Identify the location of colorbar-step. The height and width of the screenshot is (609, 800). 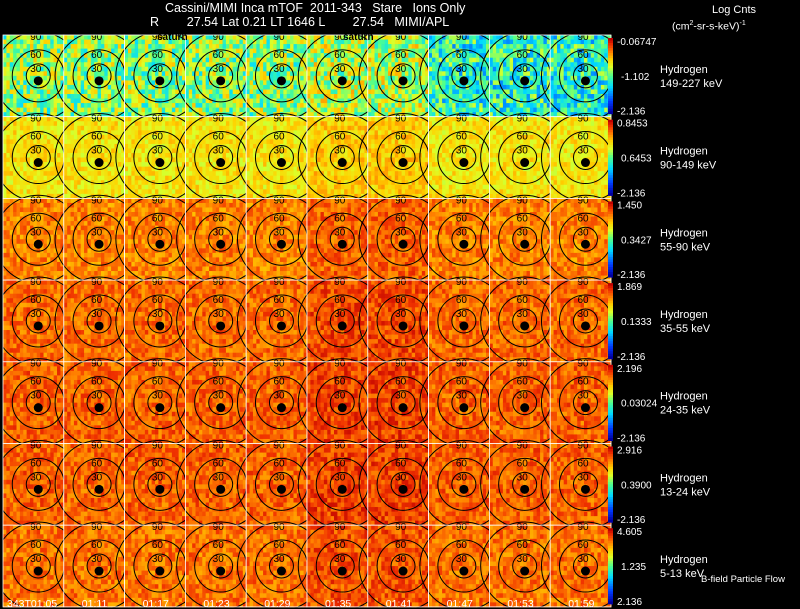
(610, 85).